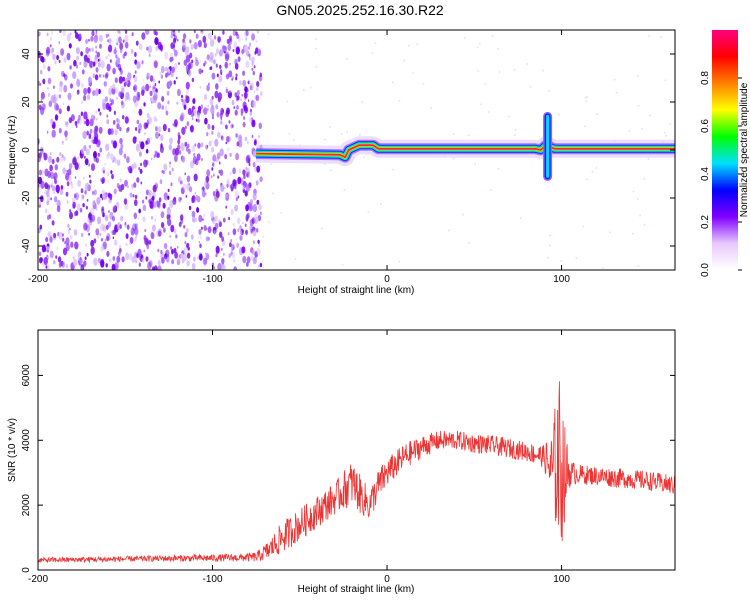 This screenshot has width=750, height=600. Describe the element at coordinates (12, 150) in the screenshot. I see `top-y-axis-label: Frequency (Hz)` at that location.